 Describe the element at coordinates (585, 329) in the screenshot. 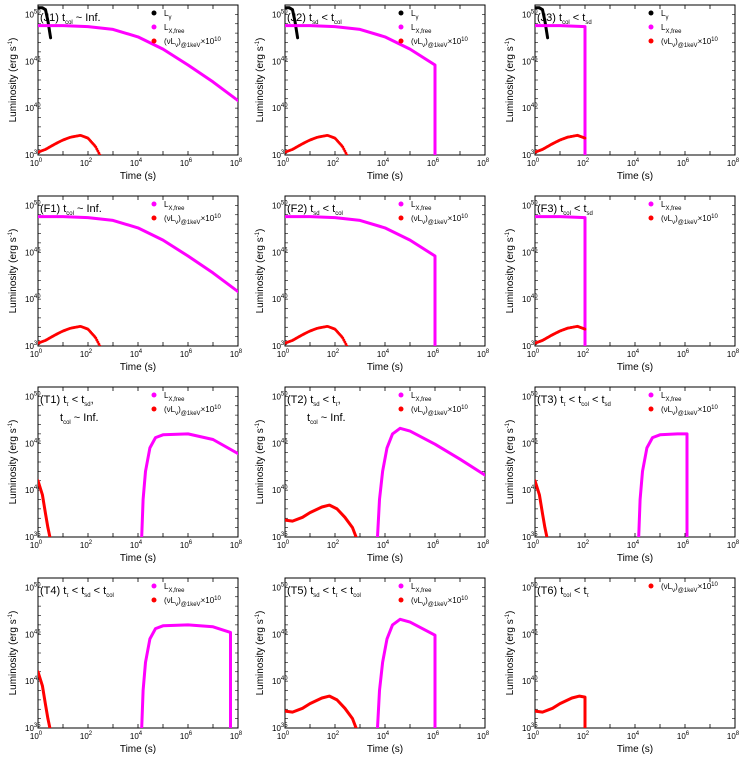

I see `data-point` at that location.